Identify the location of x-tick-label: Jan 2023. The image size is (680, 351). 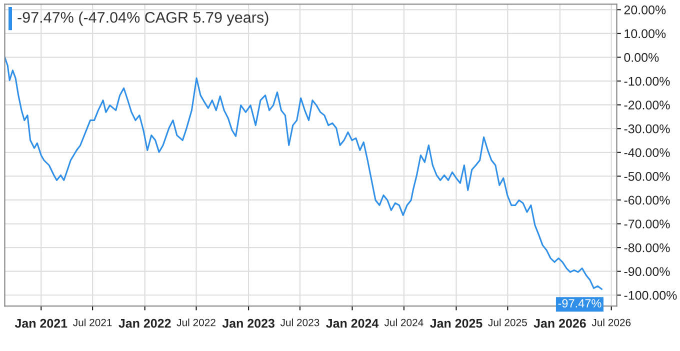
(248, 323).